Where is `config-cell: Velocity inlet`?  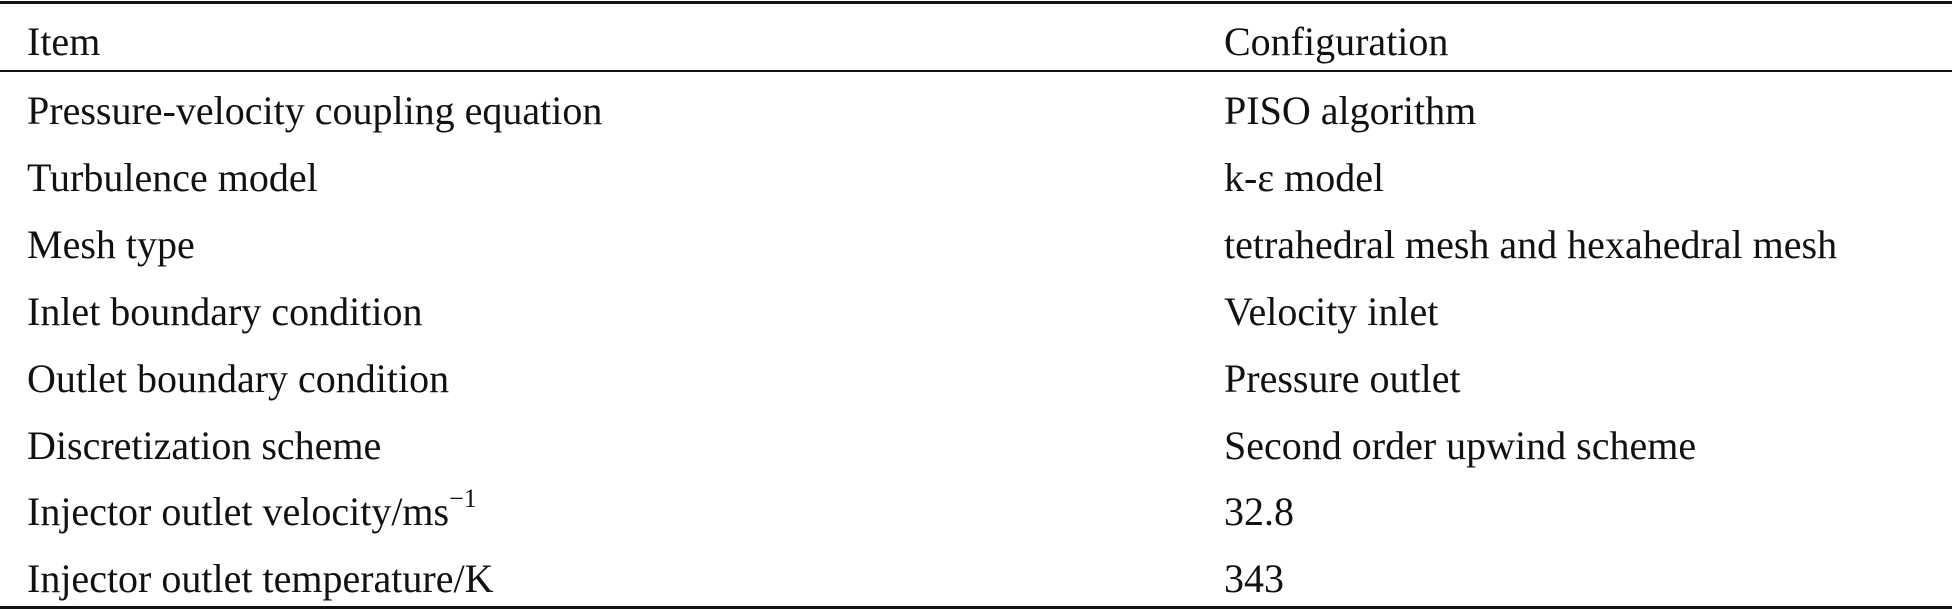 config-cell: Velocity inlet is located at coordinates (1331, 311).